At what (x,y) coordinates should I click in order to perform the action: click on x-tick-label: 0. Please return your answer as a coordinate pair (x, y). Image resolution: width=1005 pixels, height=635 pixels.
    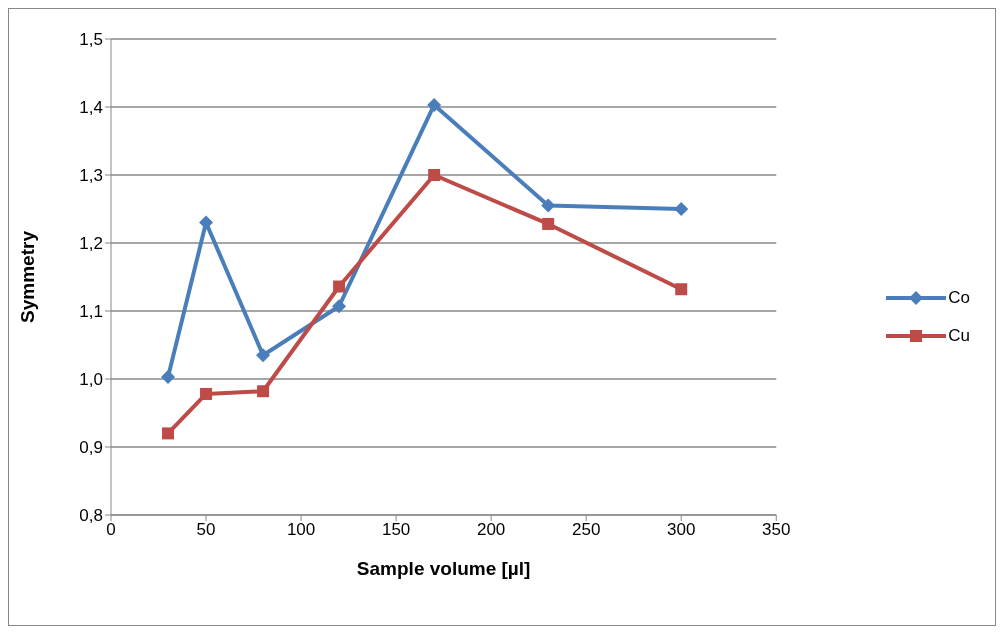
    Looking at the image, I should click on (111, 530).